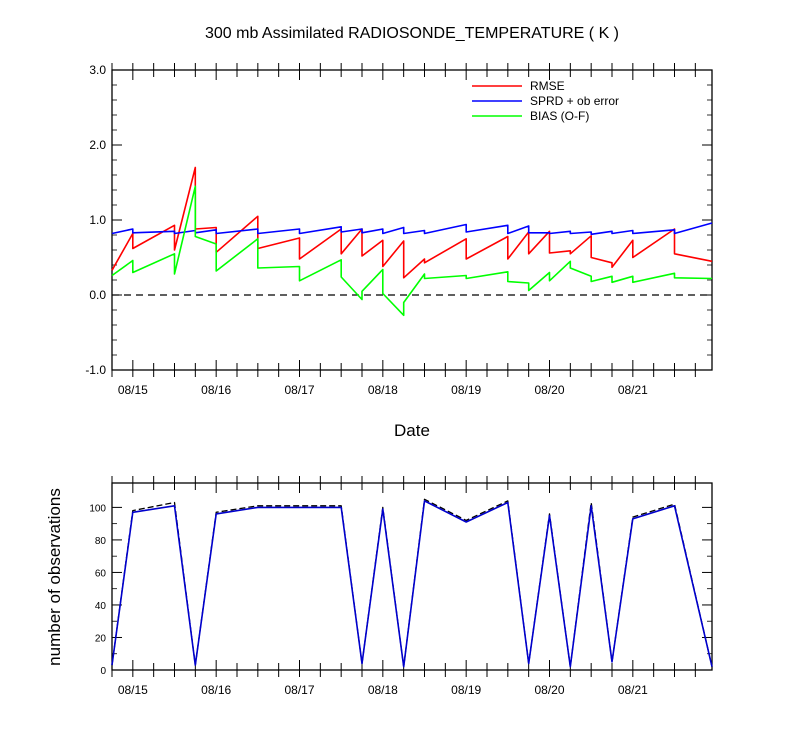 This screenshot has height=750, width=800. I want to click on bottom-xtick-label: 08/15, so click(133, 690).